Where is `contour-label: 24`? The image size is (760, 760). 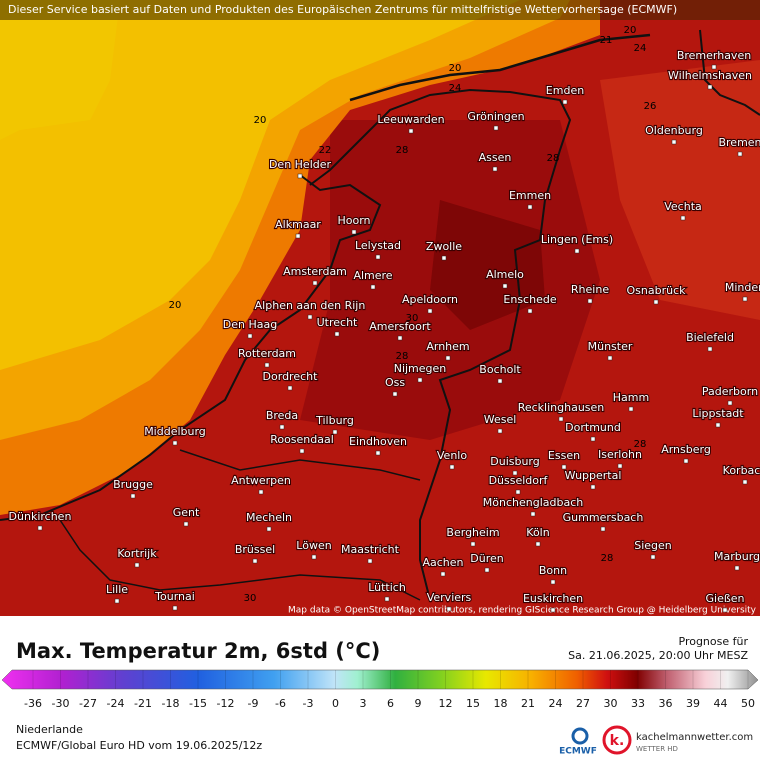 contour-label: 24 is located at coordinates (640, 48).